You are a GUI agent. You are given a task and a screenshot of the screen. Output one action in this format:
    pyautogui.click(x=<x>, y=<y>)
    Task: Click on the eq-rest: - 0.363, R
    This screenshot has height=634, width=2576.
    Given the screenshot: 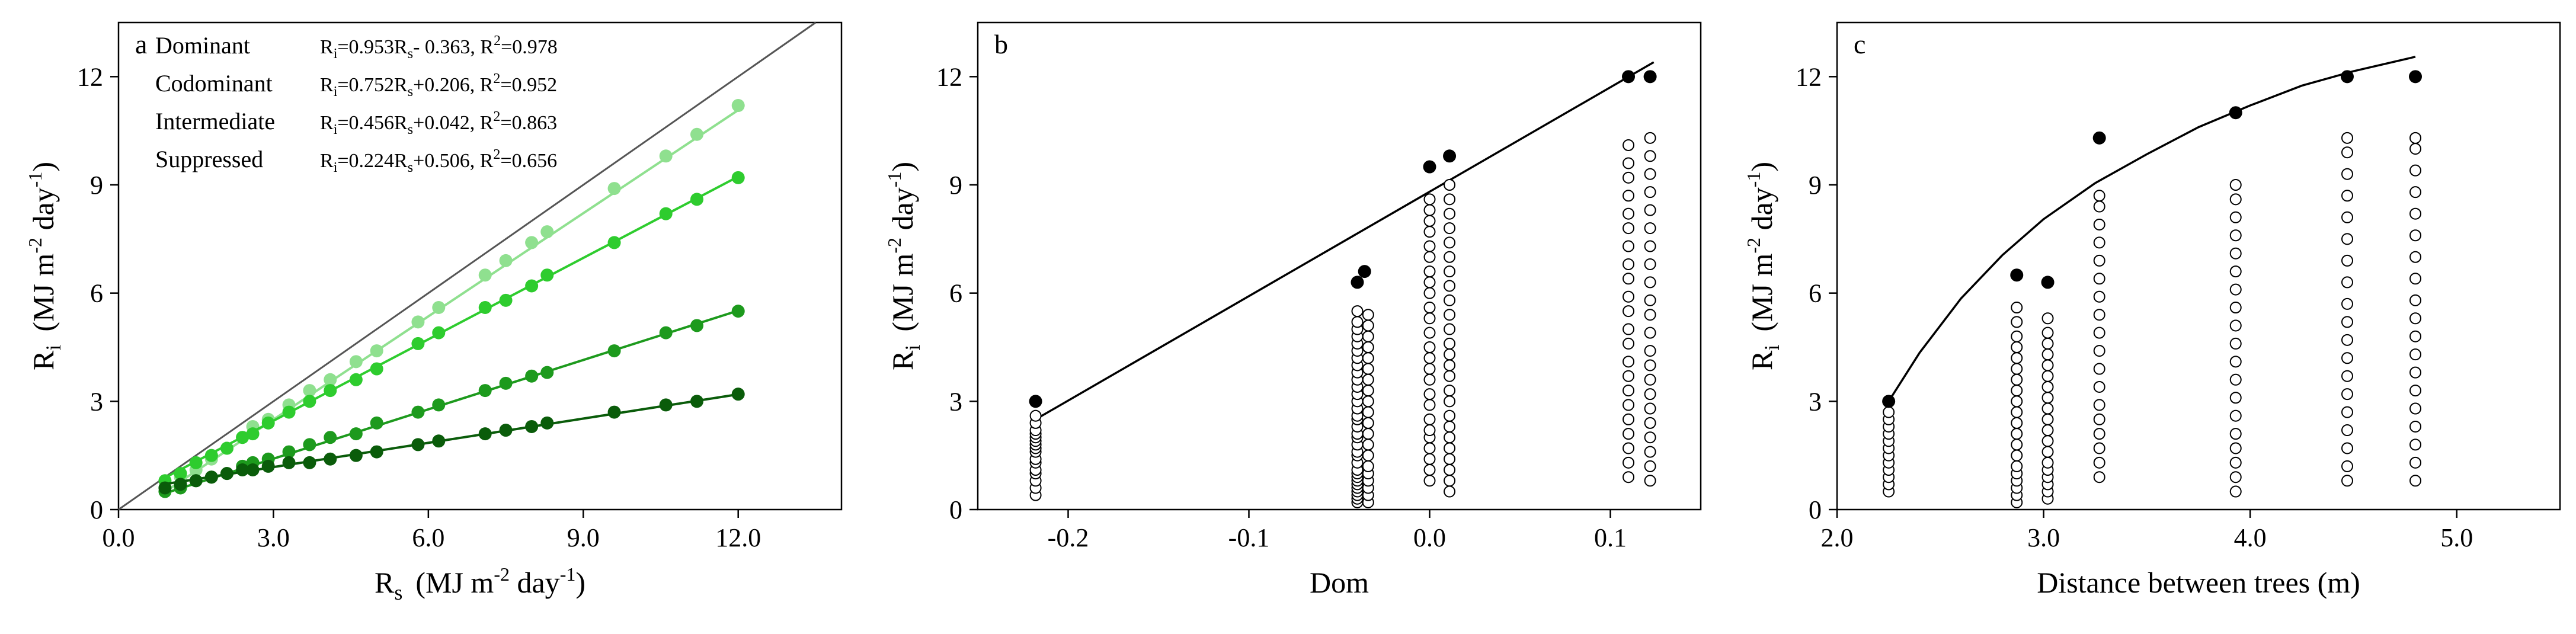 What is the action you would take?
    pyautogui.click(x=453, y=47)
    